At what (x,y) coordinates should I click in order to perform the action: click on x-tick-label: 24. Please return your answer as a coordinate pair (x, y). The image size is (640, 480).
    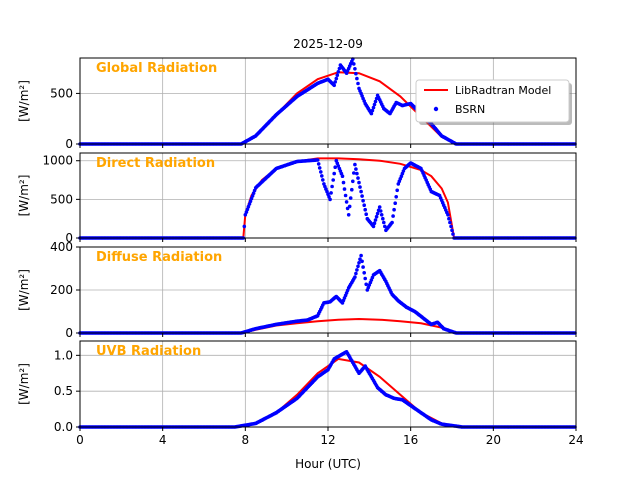
    Looking at the image, I should click on (575, 440).